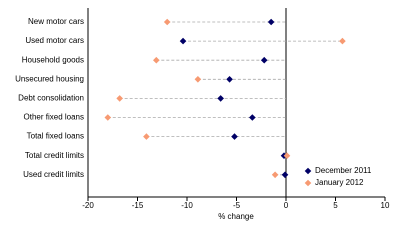 The height and width of the screenshot is (240, 397). Describe the element at coordinates (54, 117) in the screenshot. I see `y-tick-label: Other fixed loans` at that location.